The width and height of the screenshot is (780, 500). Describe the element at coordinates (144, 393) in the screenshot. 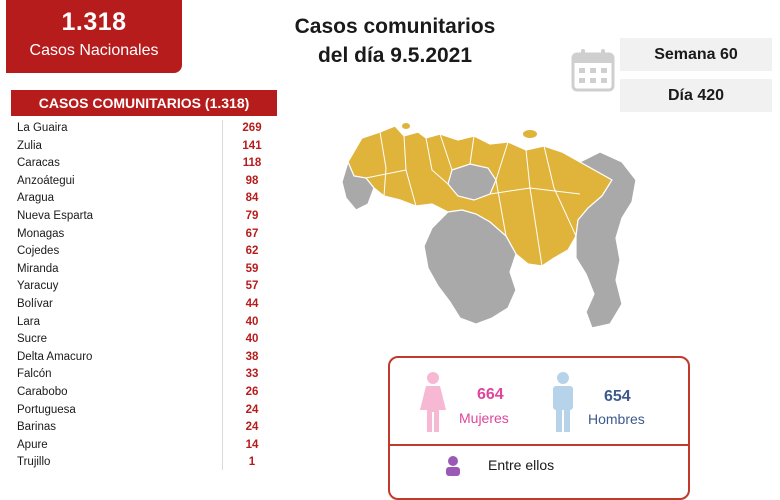

I see `table-row: Carabobo 26` at that location.